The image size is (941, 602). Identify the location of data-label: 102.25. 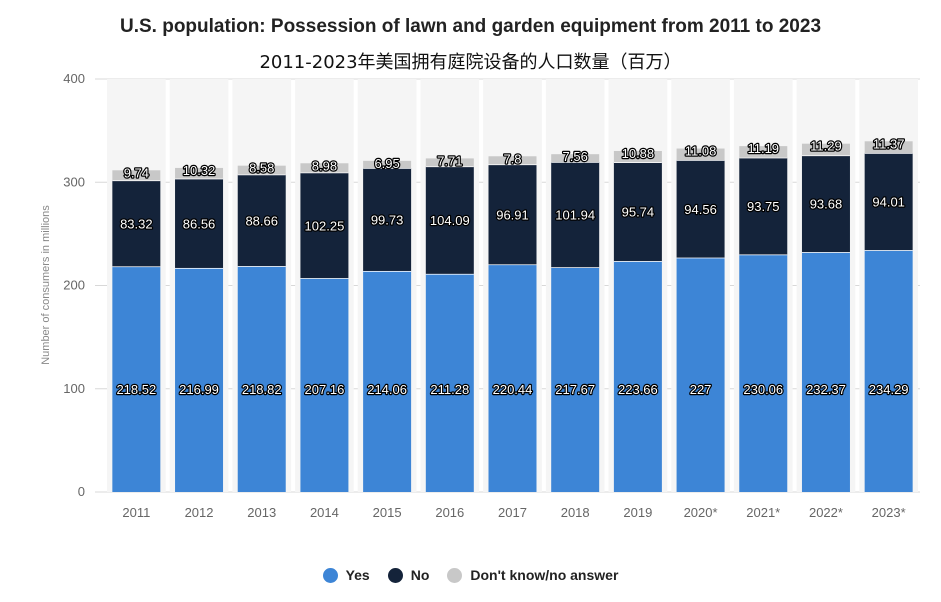
(325, 225).